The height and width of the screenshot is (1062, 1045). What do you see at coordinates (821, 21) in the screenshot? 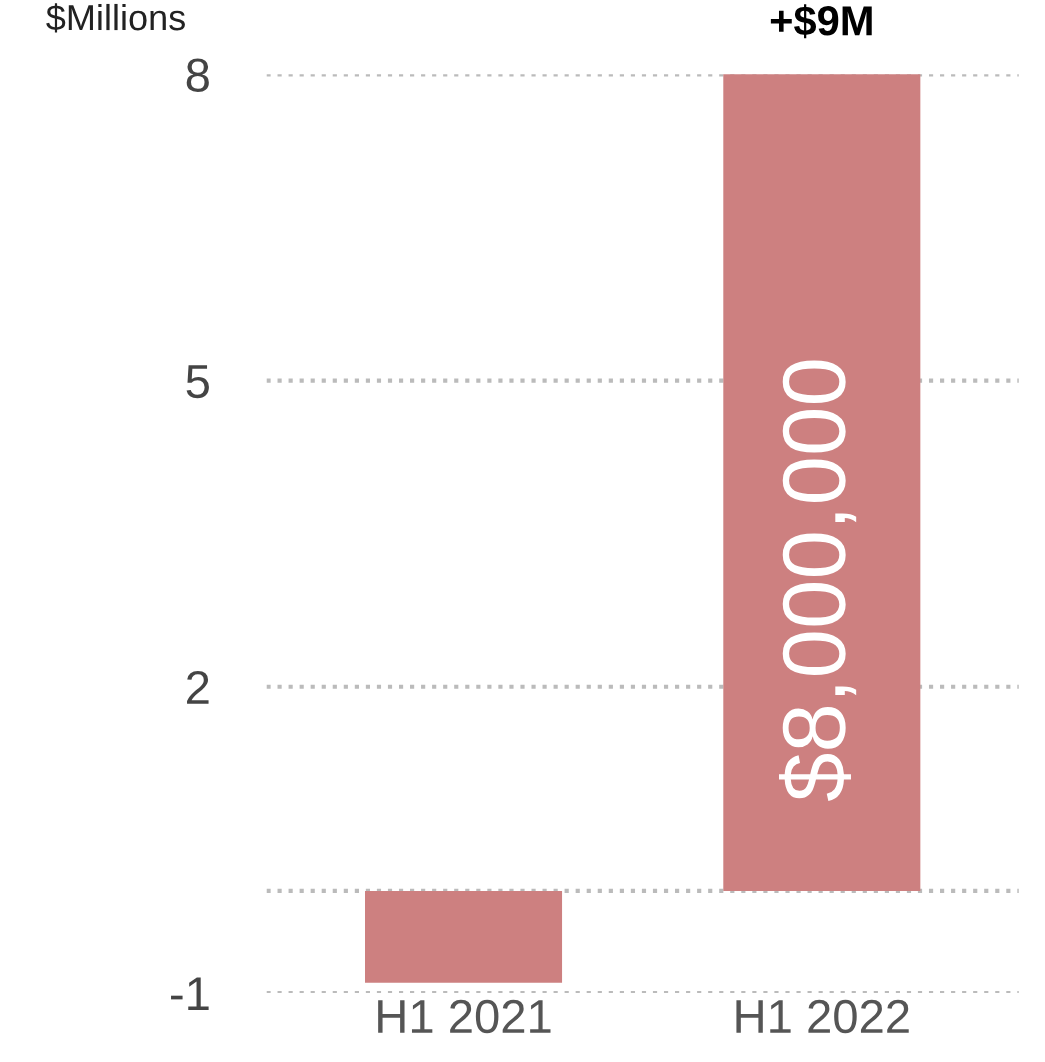
I see `annotation: +$9M` at bounding box center [821, 21].